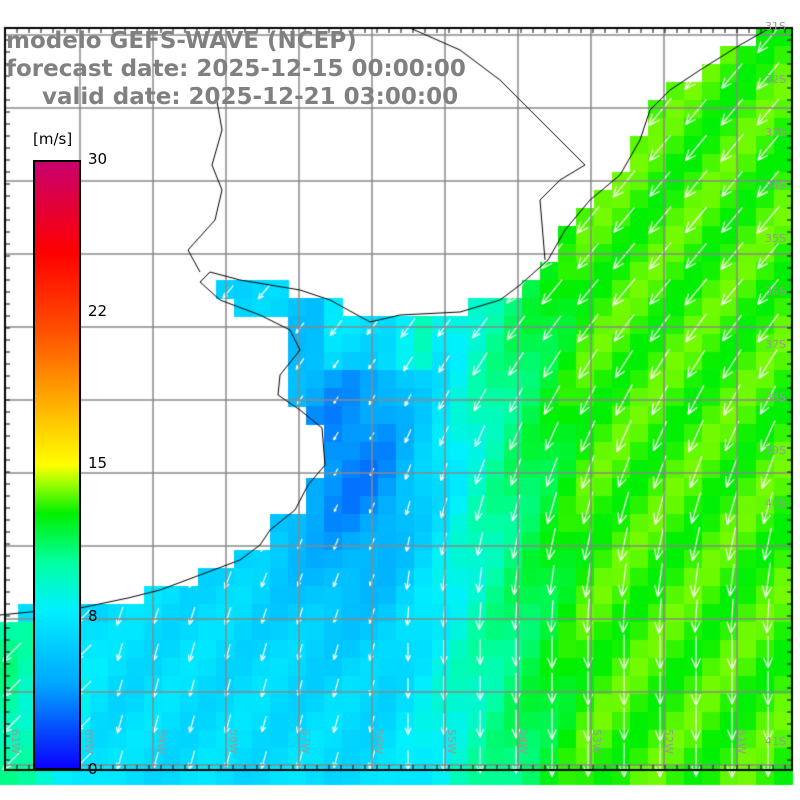 This screenshot has width=800, height=800. What do you see at coordinates (775, 291) in the screenshot?
I see `lat-label: 36S` at bounding box center [775, 291].